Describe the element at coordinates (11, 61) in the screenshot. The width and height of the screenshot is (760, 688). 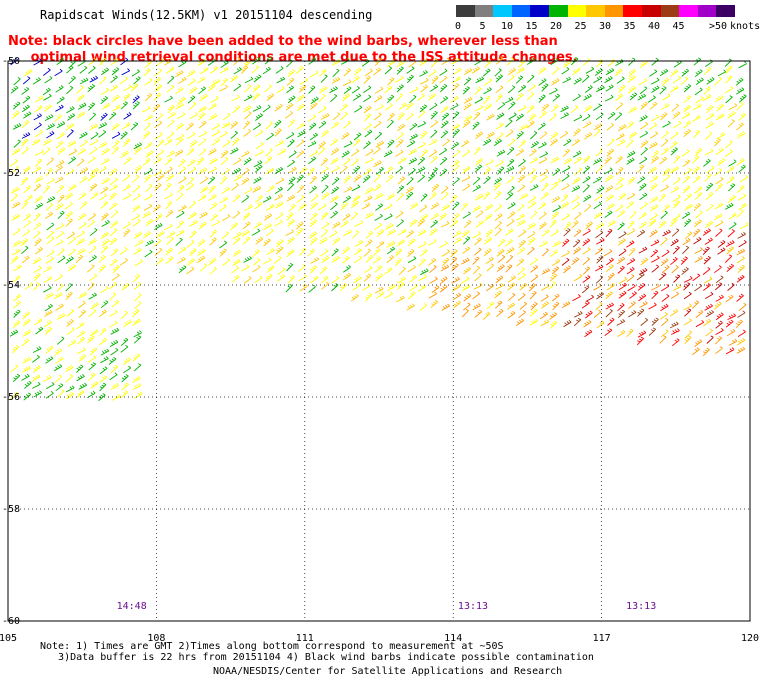
I see `latitude-tick-label: -50` at that location.